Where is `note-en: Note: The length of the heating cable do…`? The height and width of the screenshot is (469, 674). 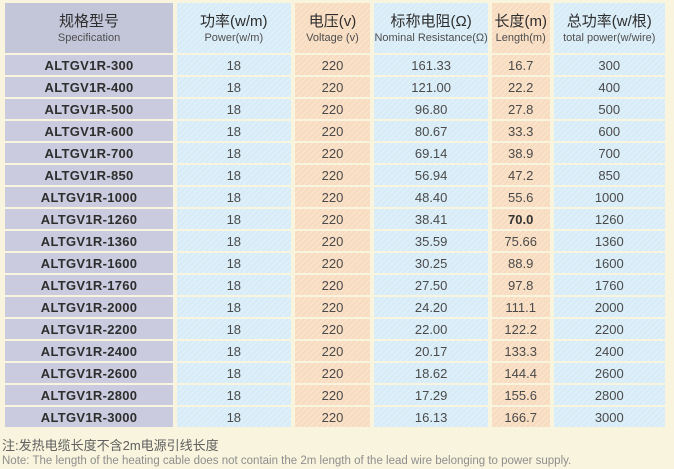 note-en: Note: The length of the heating cable do… is located at coordinates (287, 461).